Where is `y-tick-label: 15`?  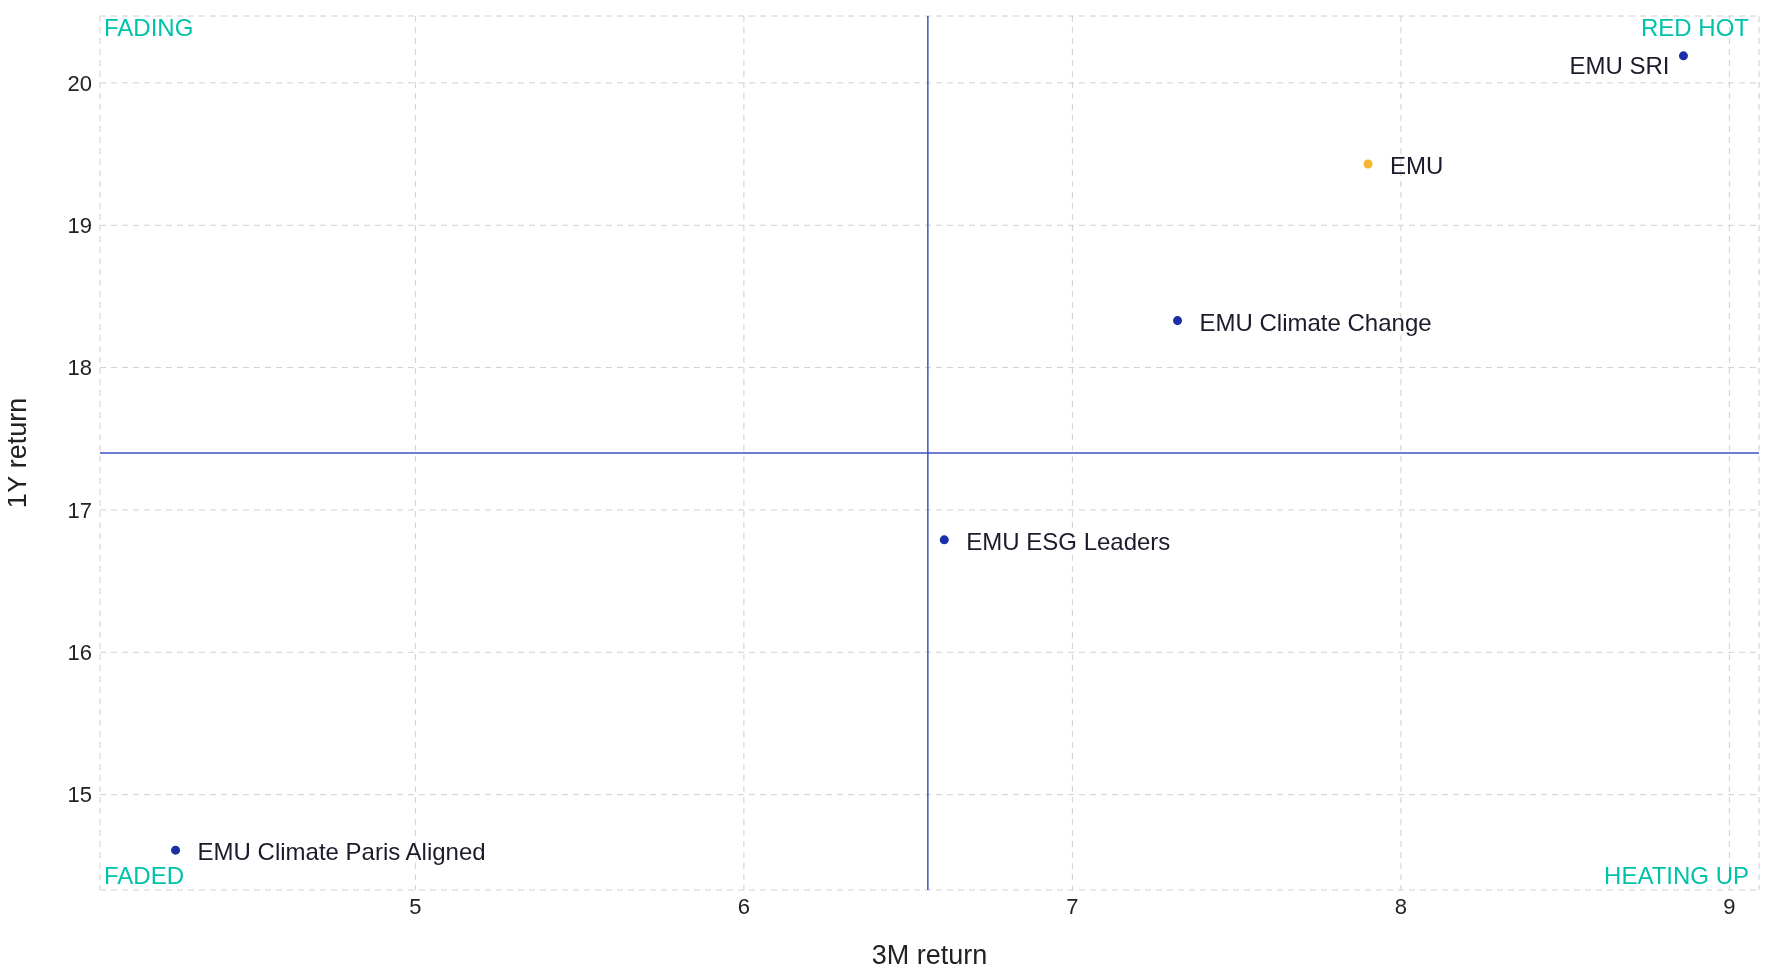 y-tick-label: 15 is located at coordinates (79, 795).